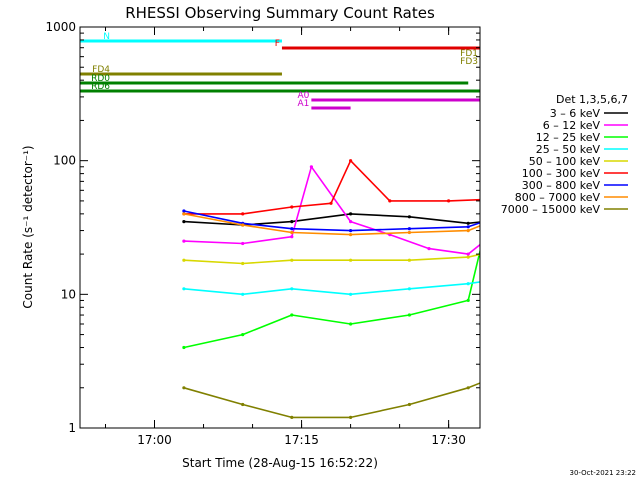 Image resolution: width=640 pixels, height=480 pixels. I want to click on legend-label-3: 25 – 50 keV, so click(568, 149).